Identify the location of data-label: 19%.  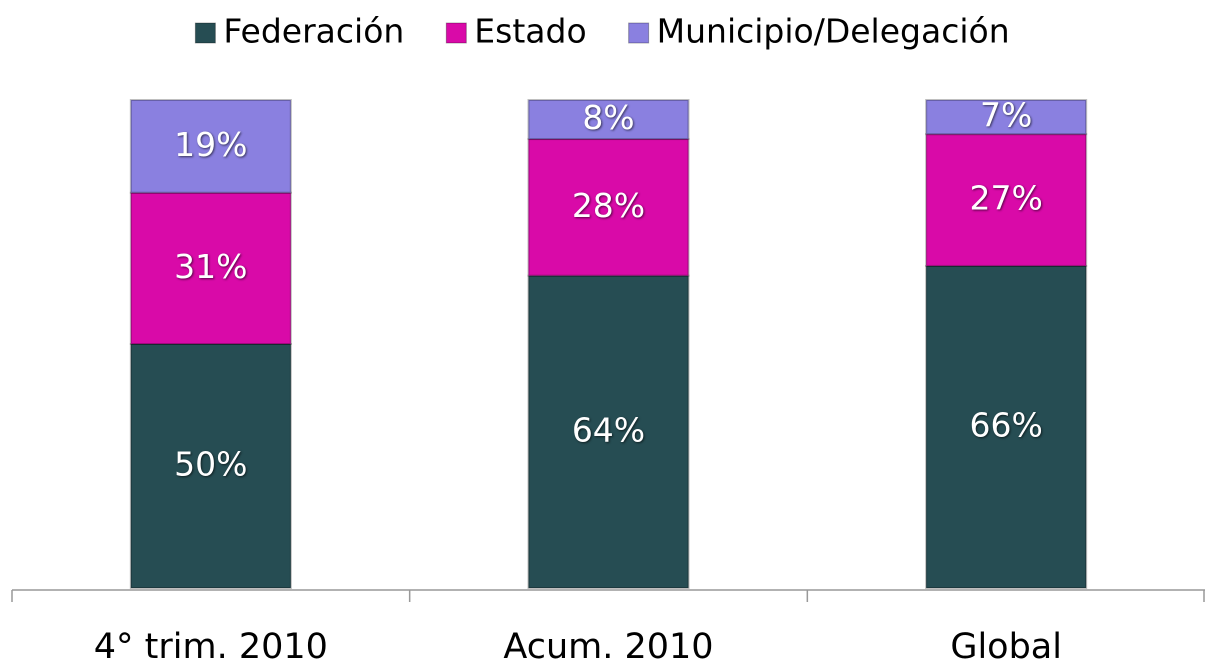
(210, 144).